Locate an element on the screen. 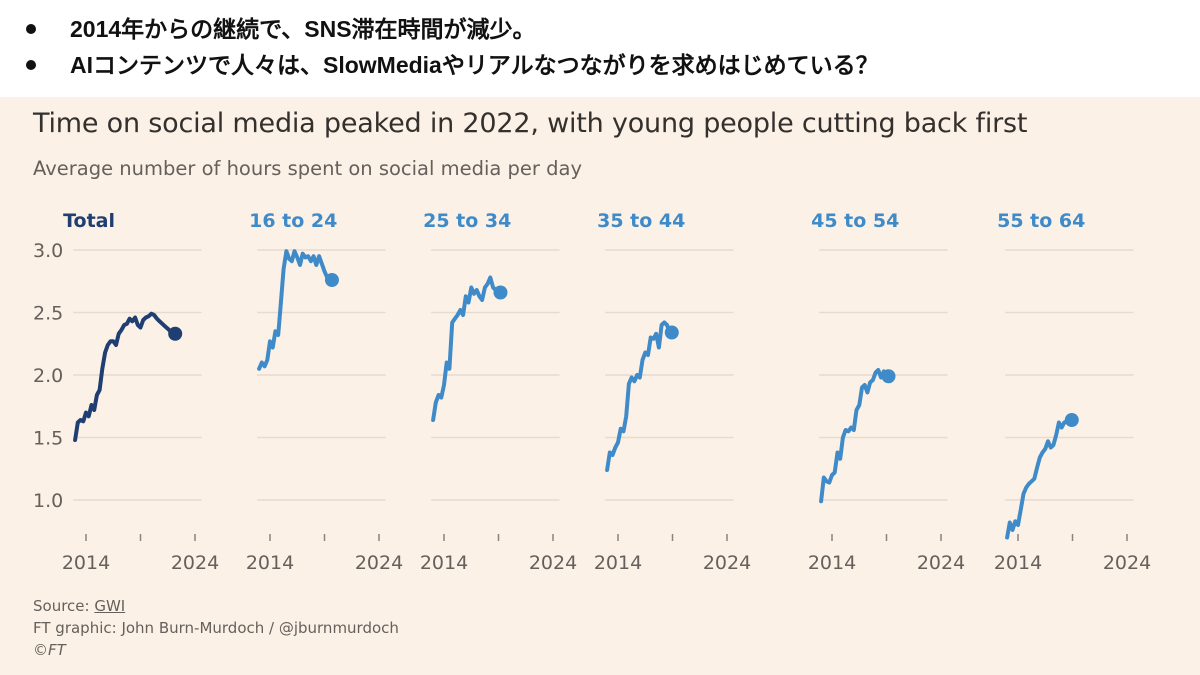  bullet-item: AIコンテンツで人々は、SlowMediaやリアルなつながりを求めはじめている？ is located at coordinates (452, 63).